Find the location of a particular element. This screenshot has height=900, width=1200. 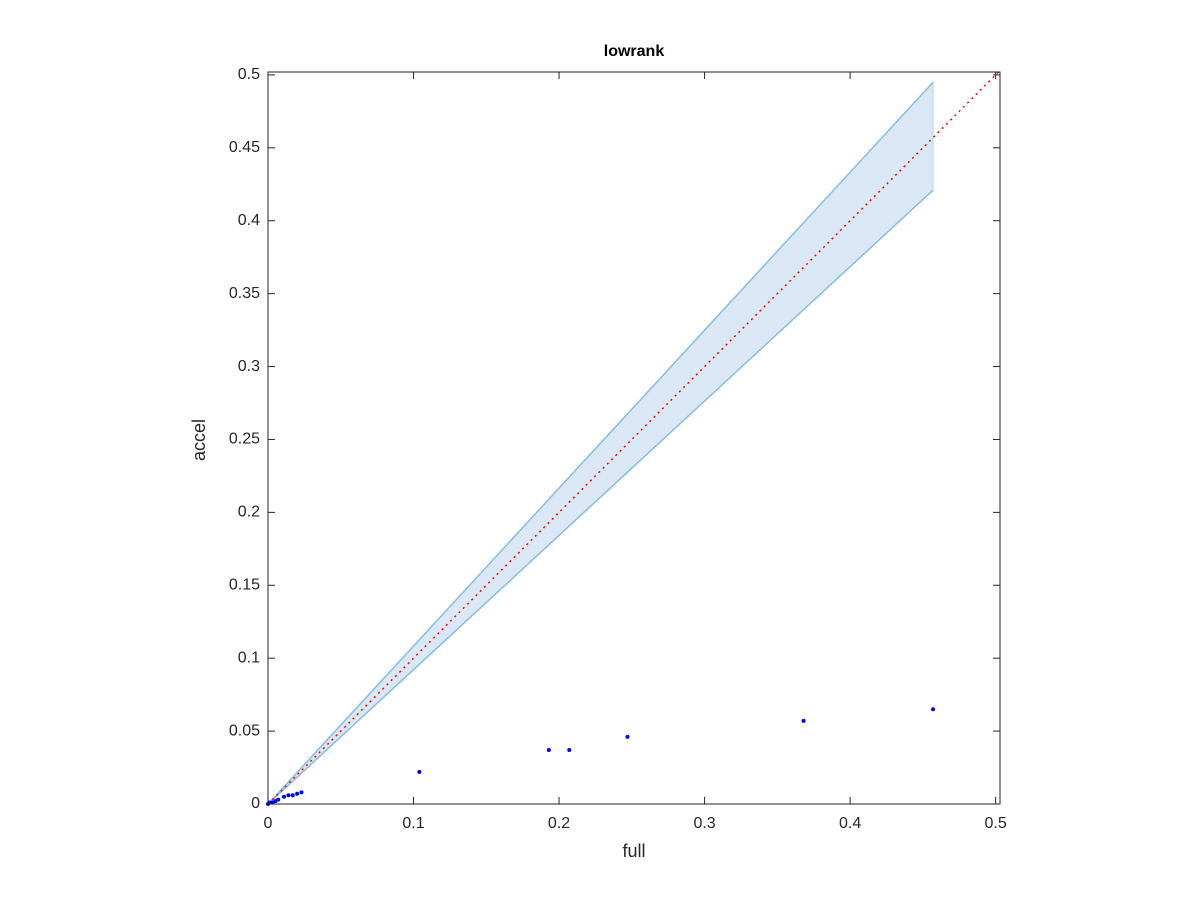

y-tick-label: 0.25 is located at coordinates (244, 439).